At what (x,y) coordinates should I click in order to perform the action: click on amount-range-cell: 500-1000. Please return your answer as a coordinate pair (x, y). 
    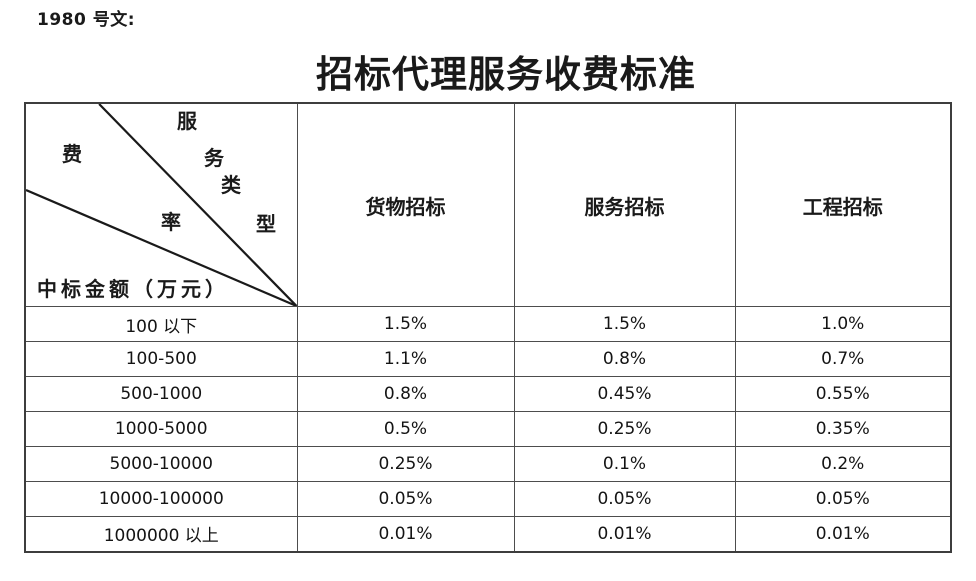
    Looking at the image, I should click on (161, 394).